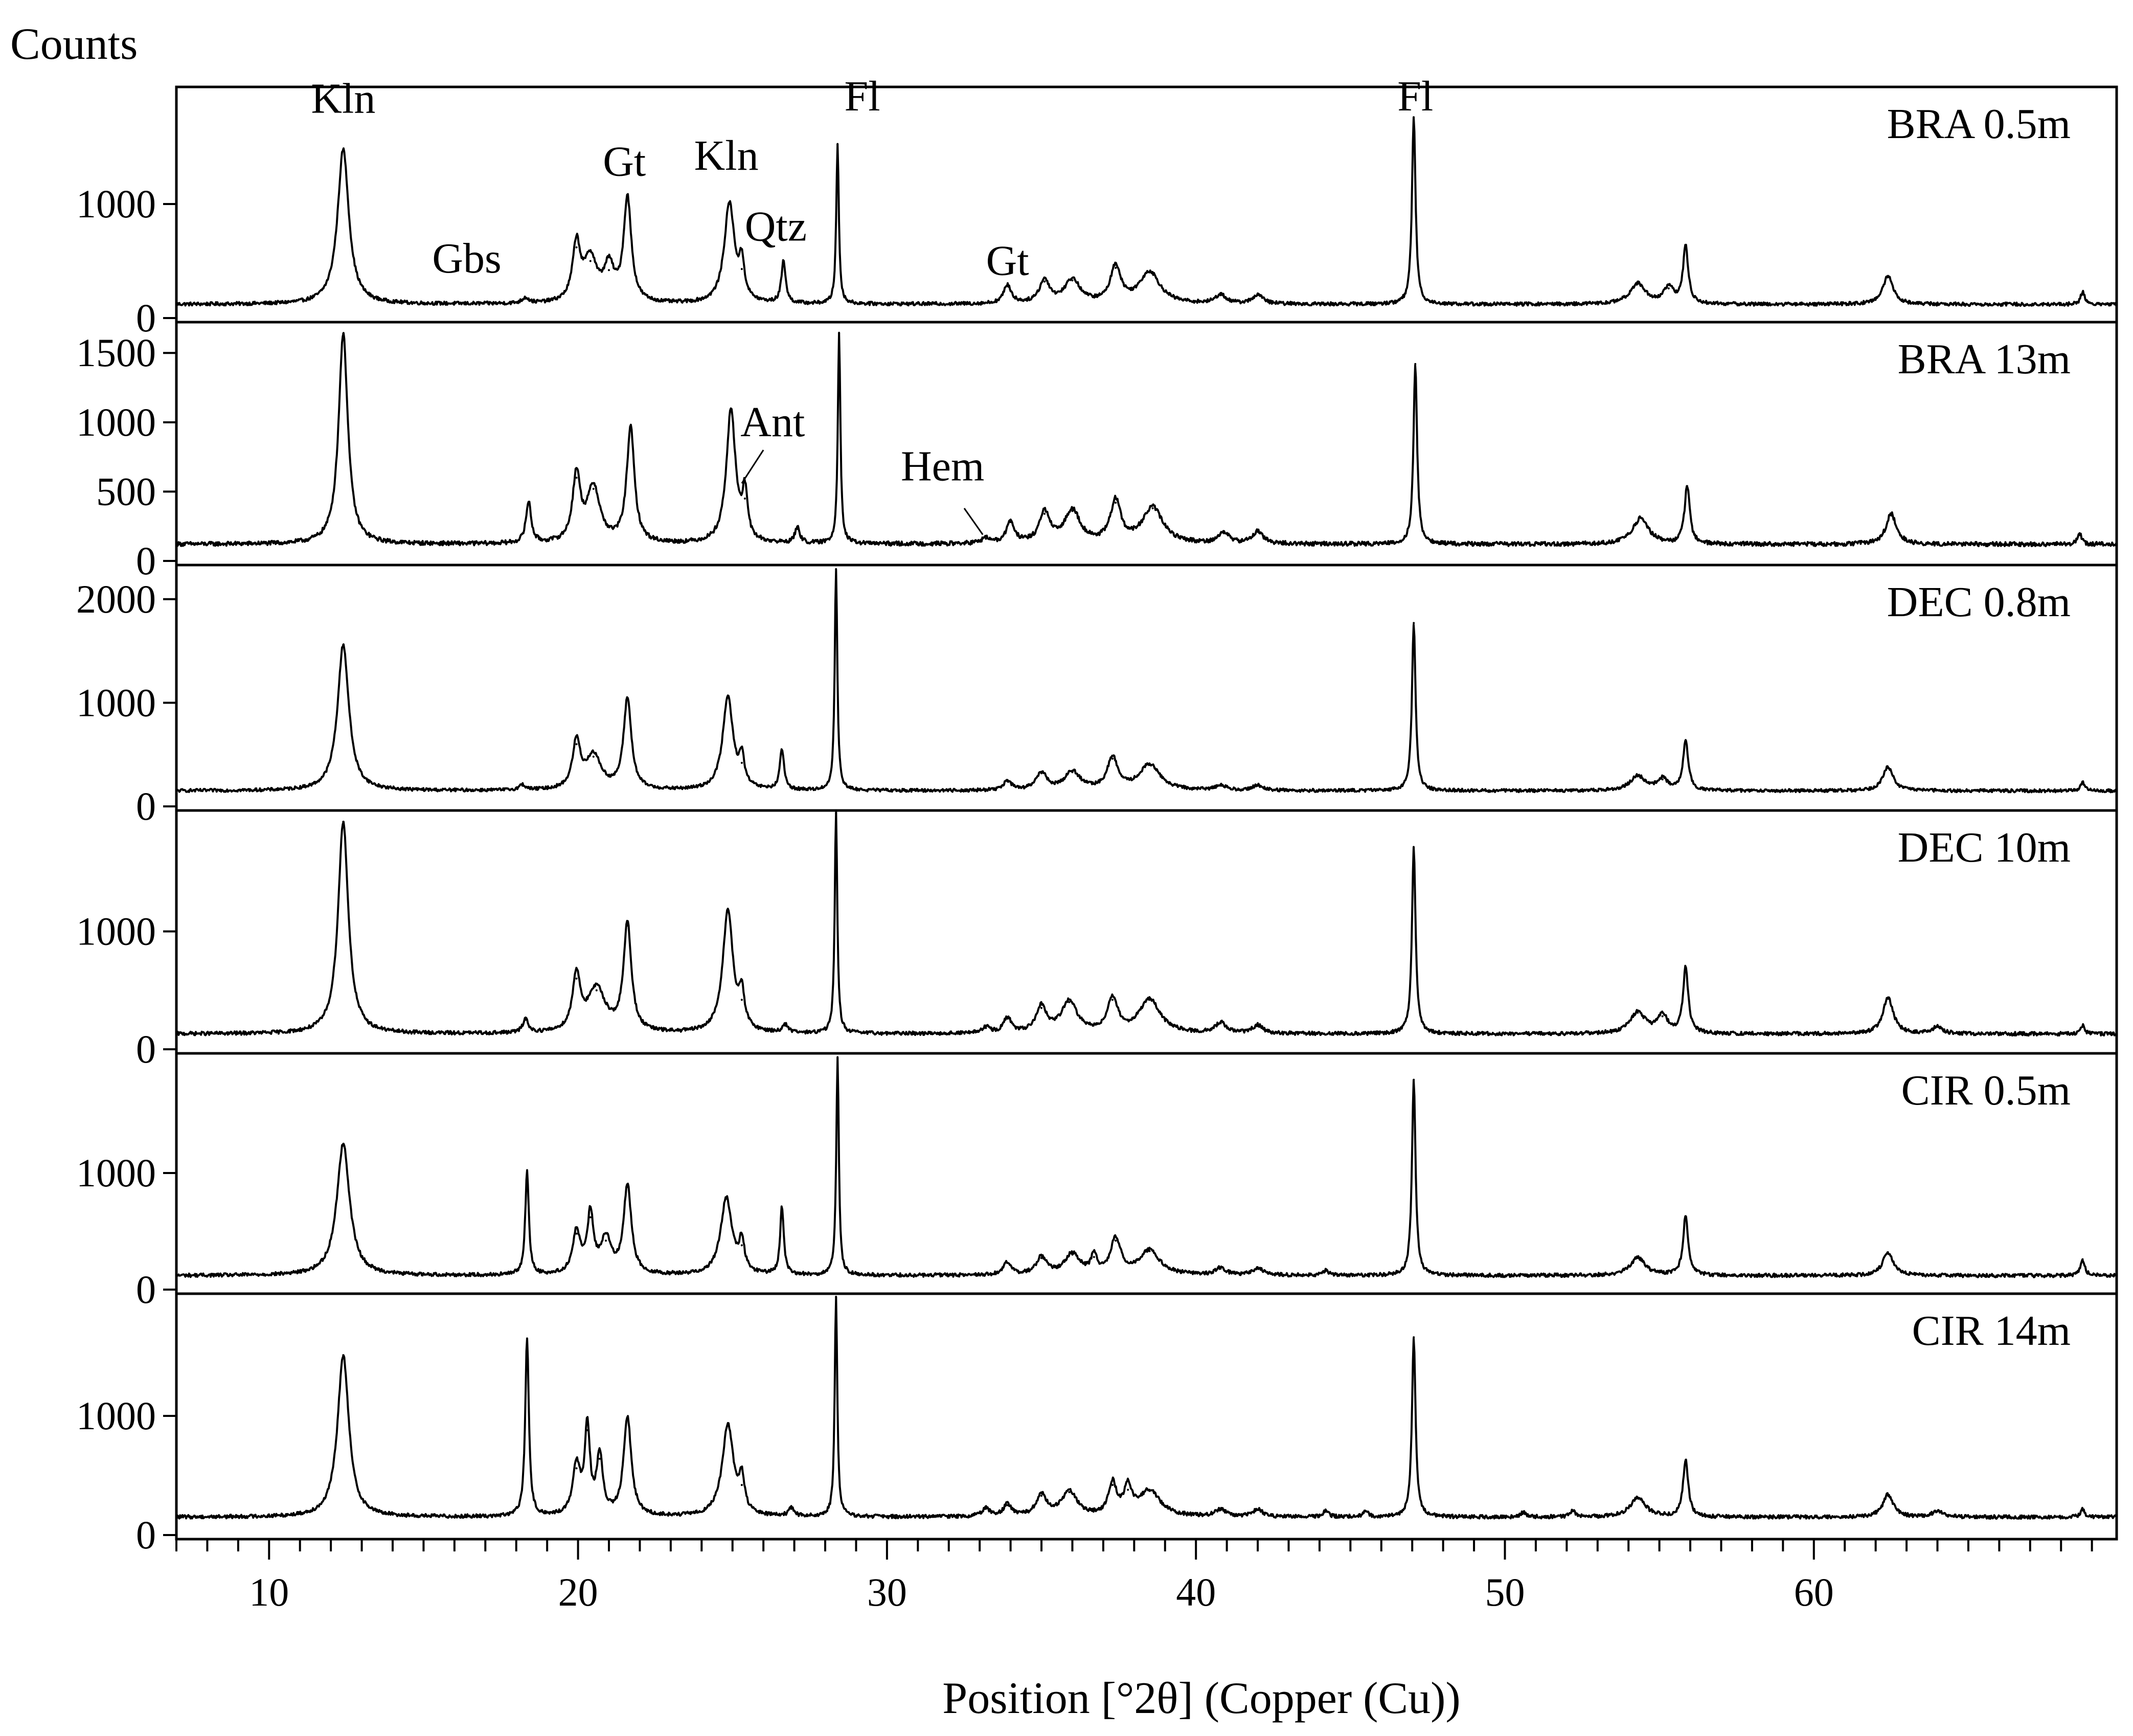 The image size is (2133, 1736). What do you see at coordinates (772, 422) in the screenshot?
I see `peak-label: Ant` at bounding box center [772, 422].